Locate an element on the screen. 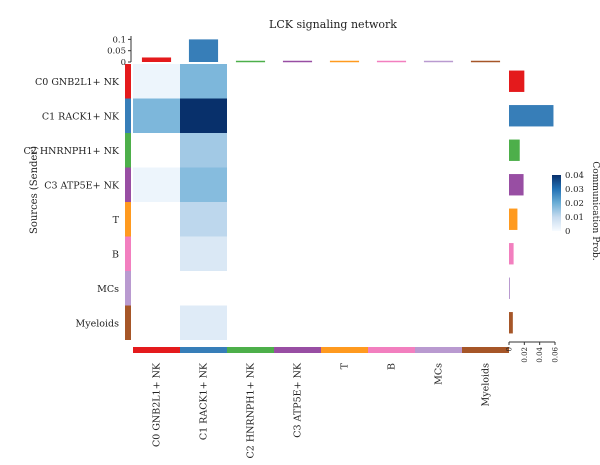 The image size is (600, 465). right-axis-tick-label: 0.02 is located at coordinates (525, 355).